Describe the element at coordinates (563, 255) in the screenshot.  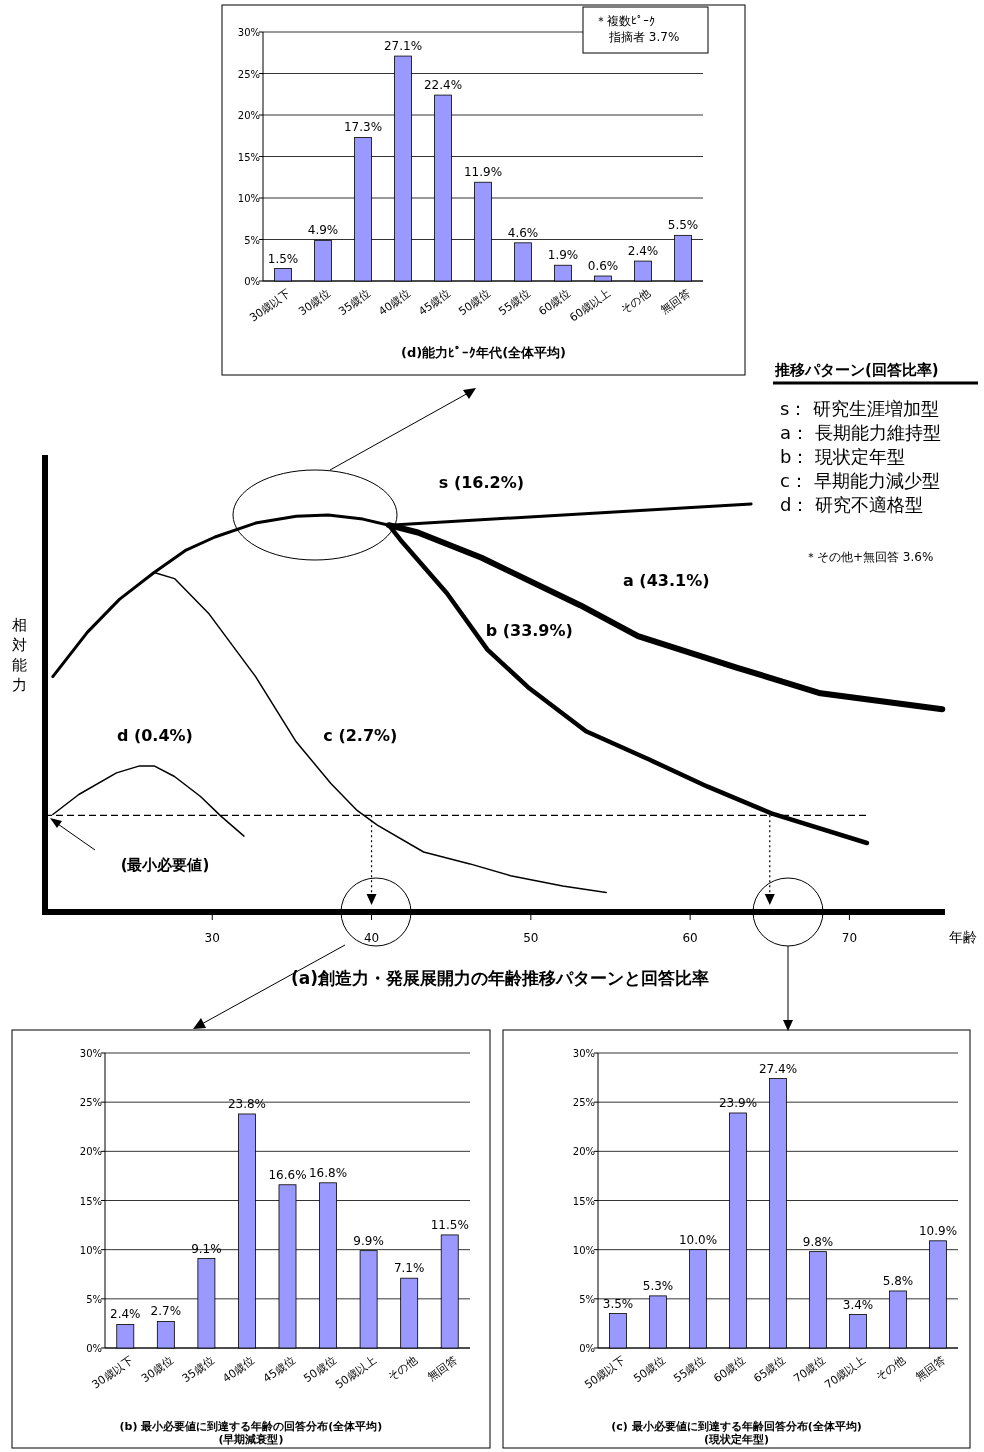
I see `data-label: 1.9%` at that location.